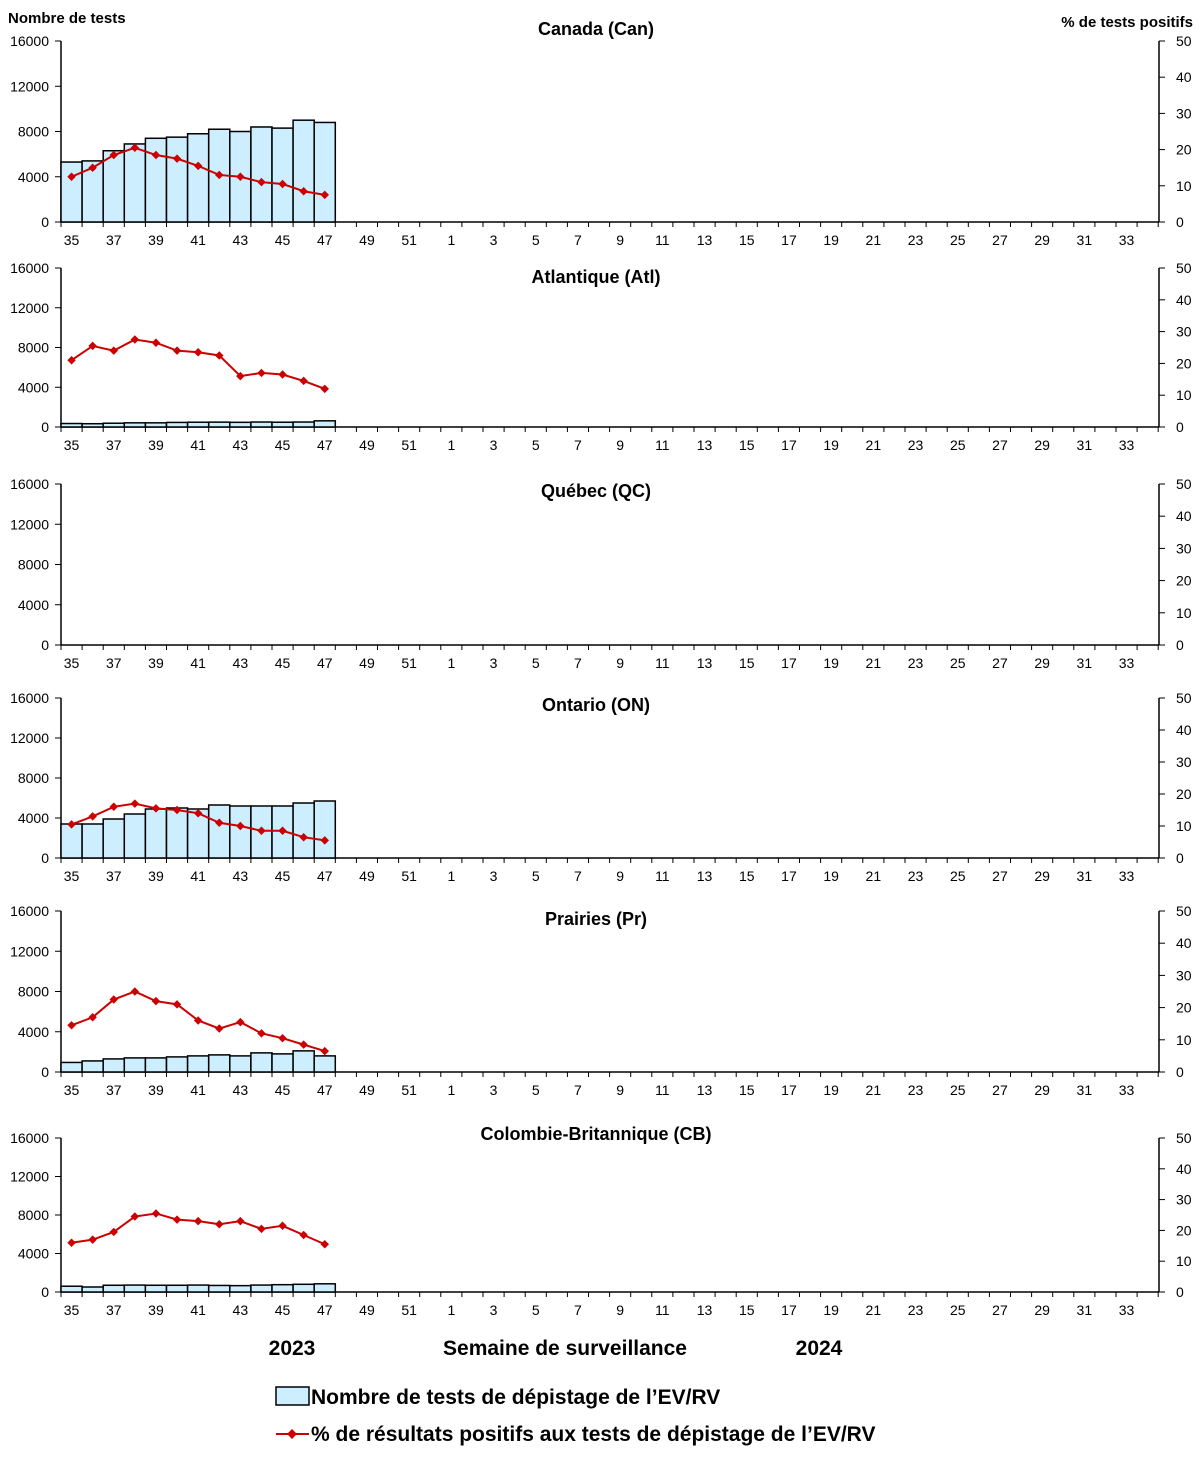 This screenshot has width=1200, height=1465. Describe the element at coordinates (292, 1348) in the screenshot. I see `year-2023-label: 2023` at that location.